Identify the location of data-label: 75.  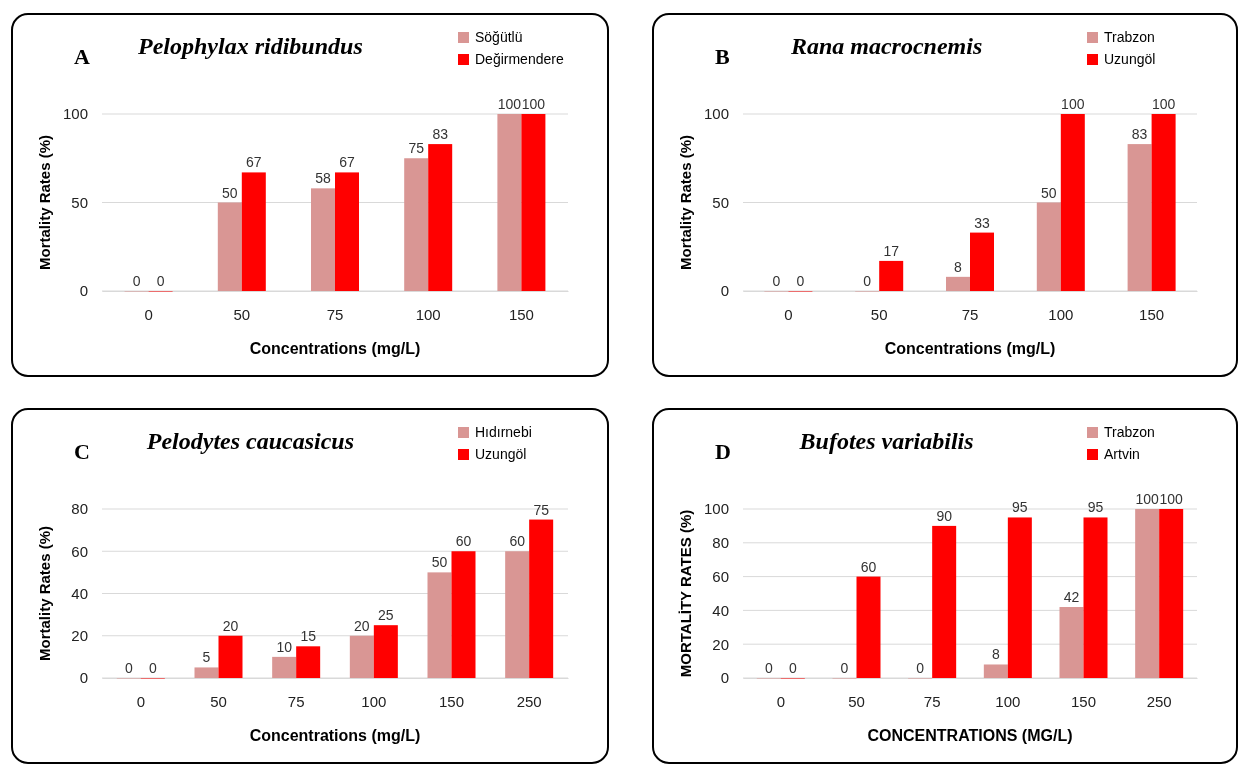
(541, 509).